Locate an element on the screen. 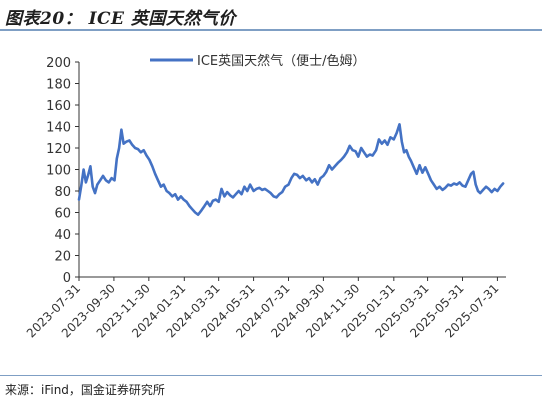 This screenshot has width=542, height=403. y-tick-label: 60 is located at coordinates (62, 214).